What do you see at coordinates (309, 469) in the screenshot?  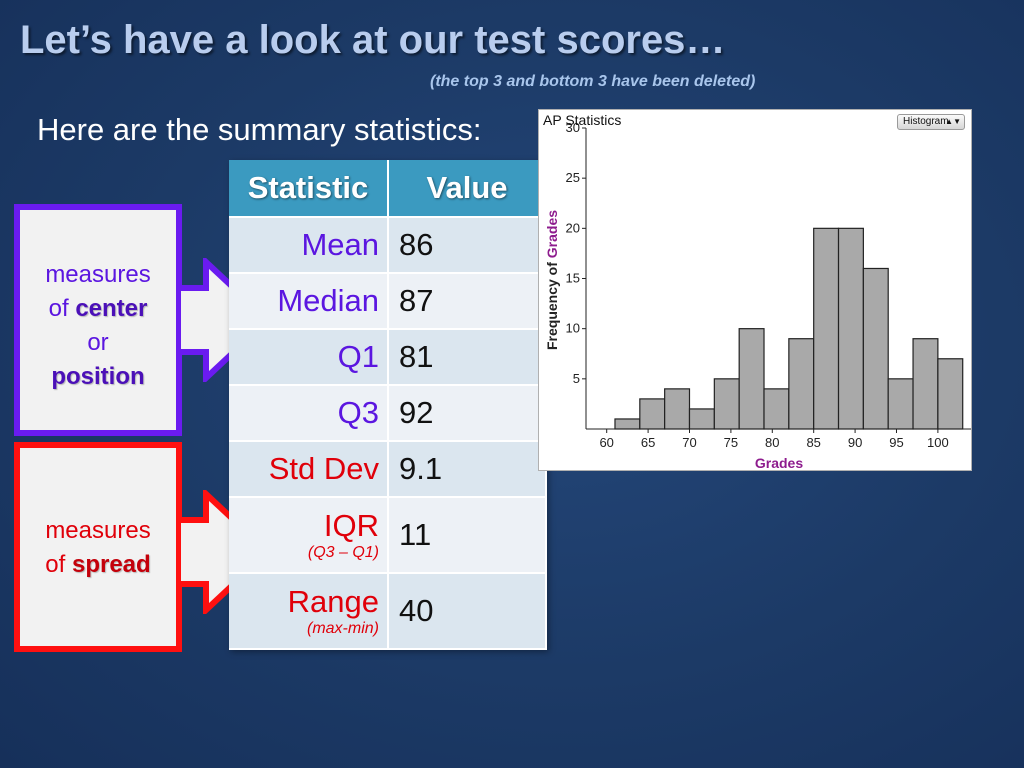 I see `stat-label-std-dev: Std Dev` at bounding box center [309, 469].